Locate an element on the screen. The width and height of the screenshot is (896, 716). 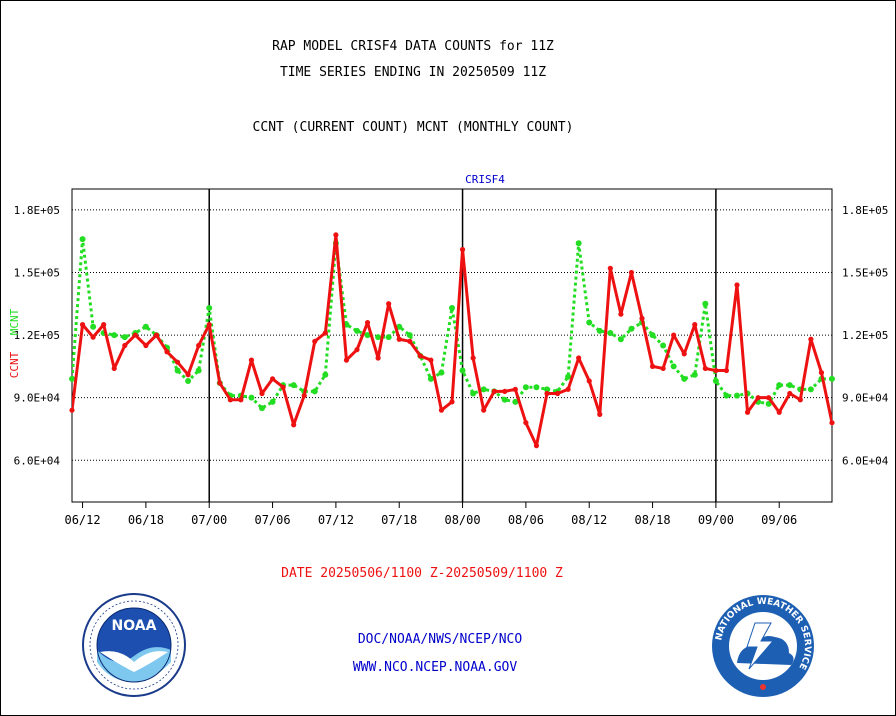
x-tick-label: 08/12 is located at coordinates (589, 520).